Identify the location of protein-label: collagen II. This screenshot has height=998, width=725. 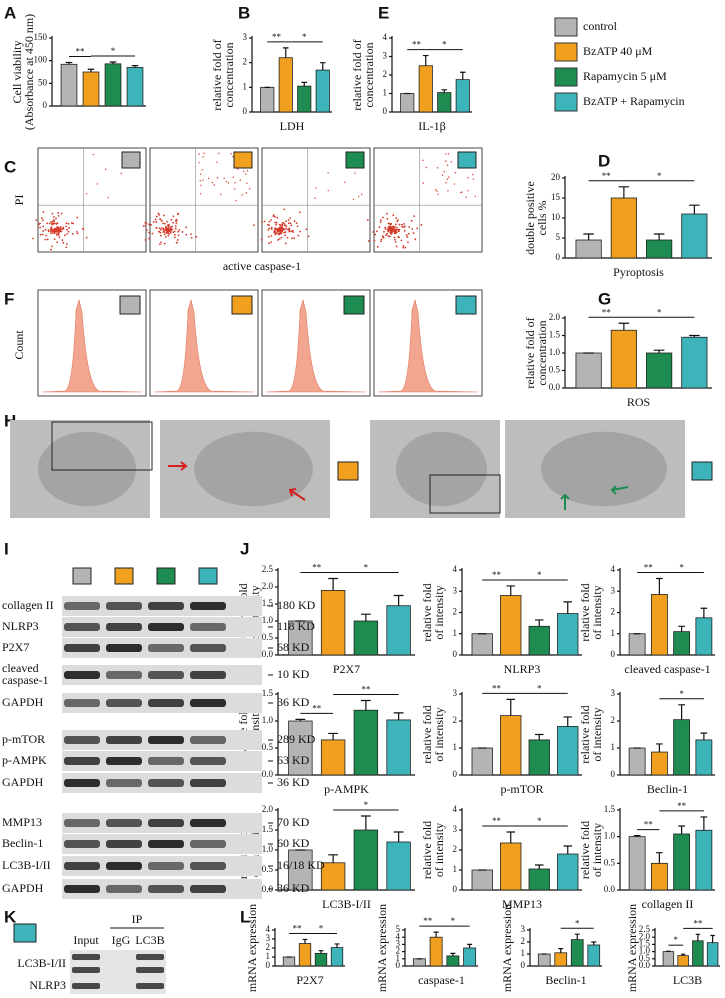
(28, 605).